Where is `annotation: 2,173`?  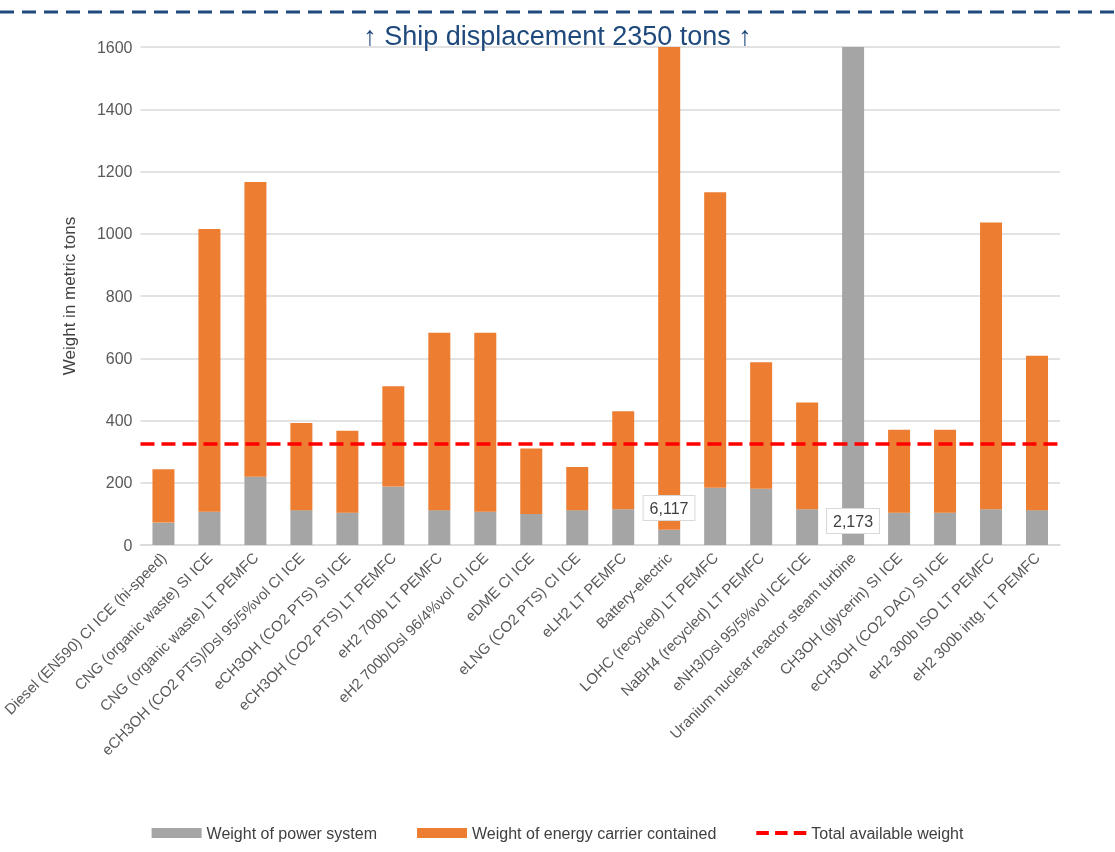 annotation: 2,173 is located at coordinates (853, 521).